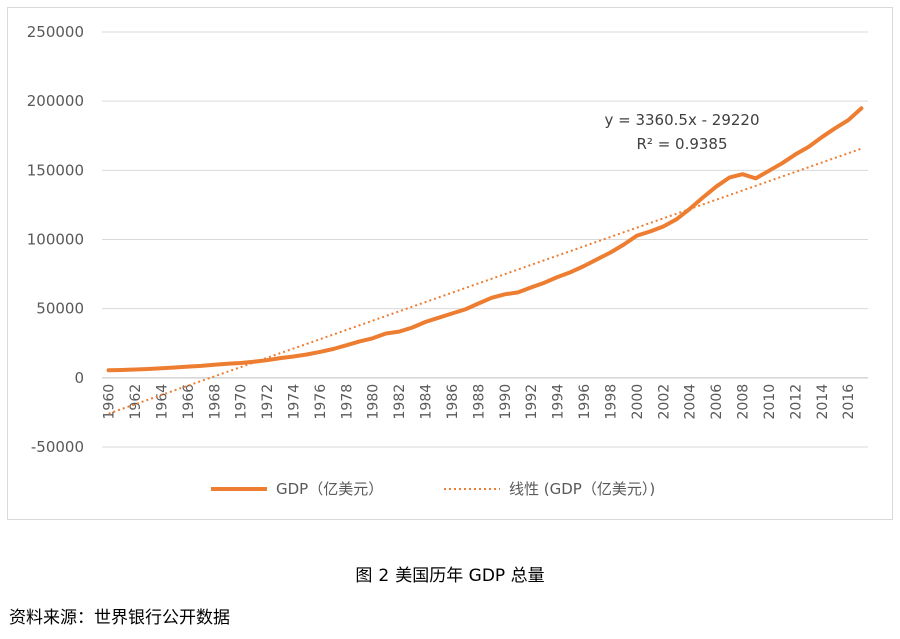 This screenshot has width=900, height=639. Describe the element at coordinates (55, 170) in the screenshot. I see `y-tick-label: 150000` at that location.